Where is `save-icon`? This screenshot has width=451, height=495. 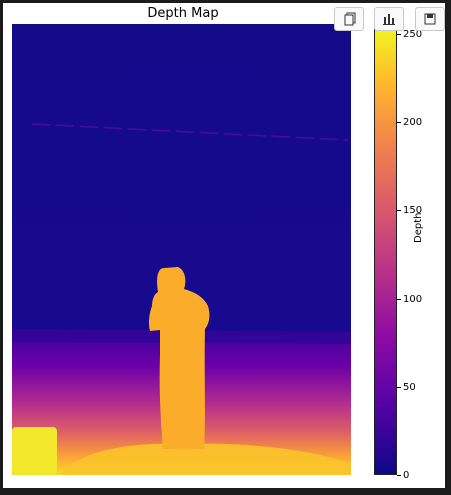
save-icon is located at coordinates (430, 19).